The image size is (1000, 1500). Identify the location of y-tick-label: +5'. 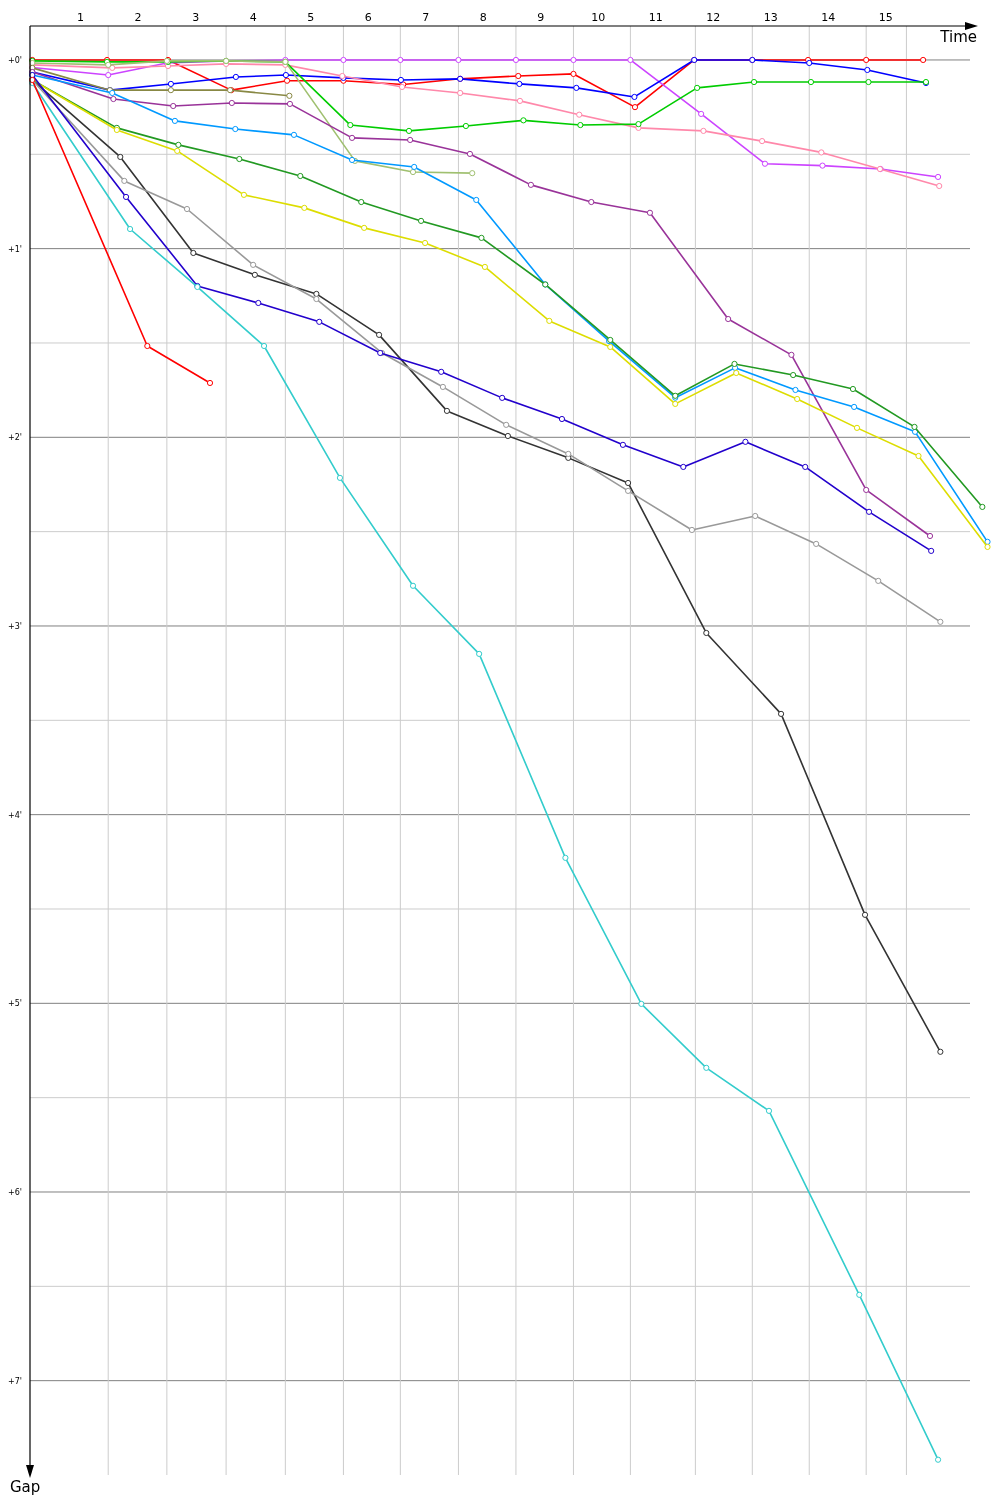
(15, 1004).